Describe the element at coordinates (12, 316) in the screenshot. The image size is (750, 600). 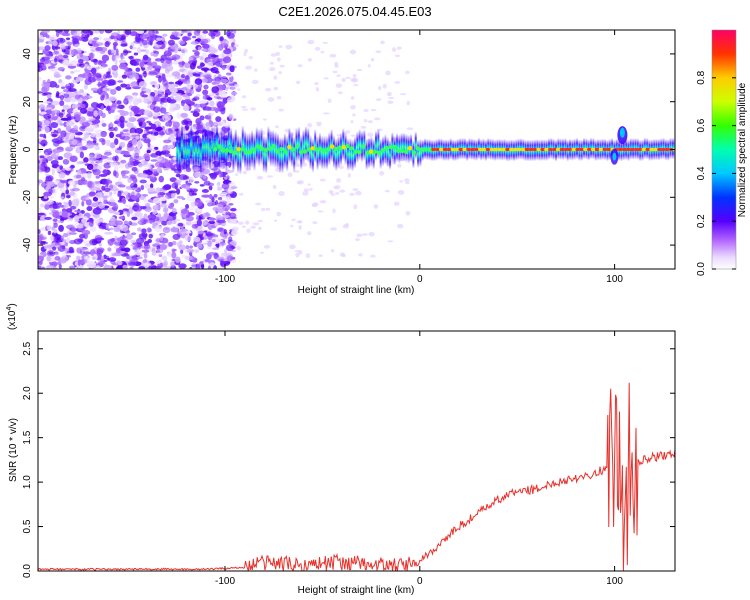
I see `snr-y-scale: (x104)` at that location.